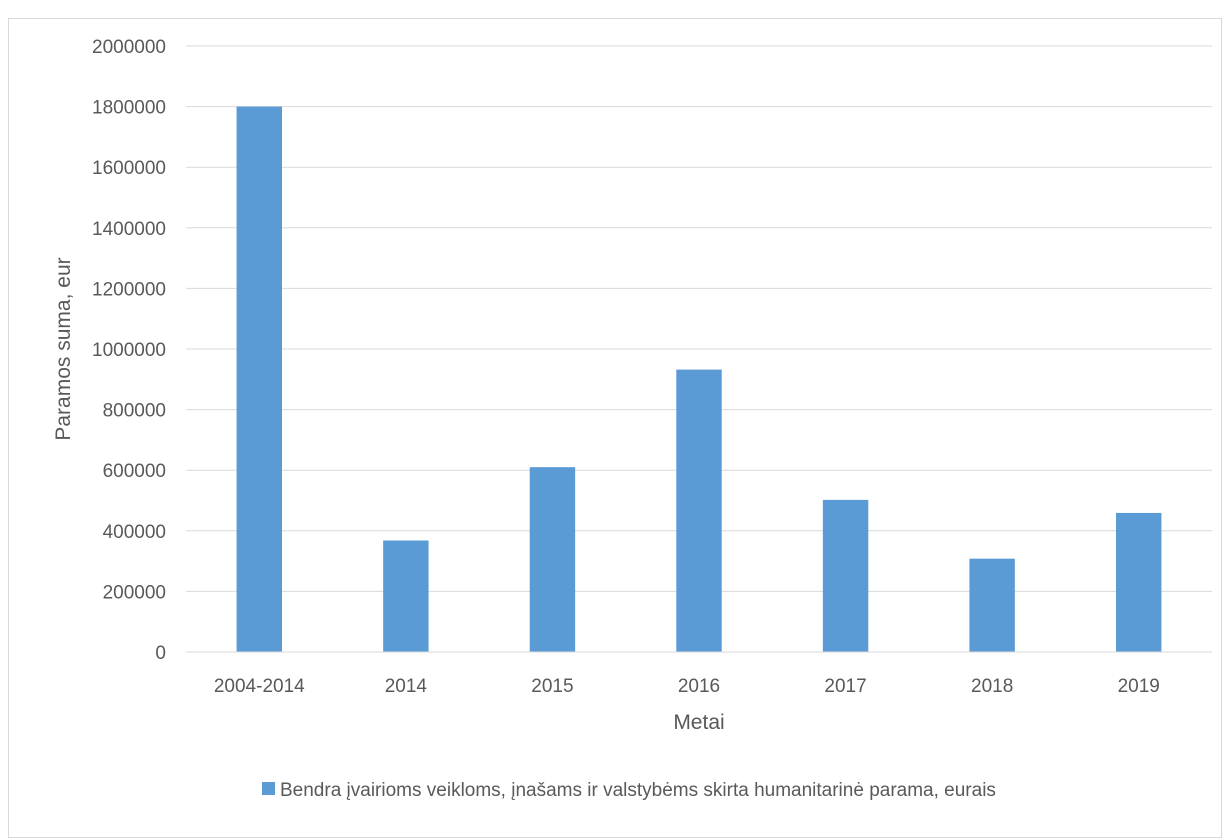 The height and width of the screenshot is (838, 1230). What do you see at coordinates (134, 471) in the screenshot?
I see `y-tick-label: 600000` at bounding box center [134, 471].